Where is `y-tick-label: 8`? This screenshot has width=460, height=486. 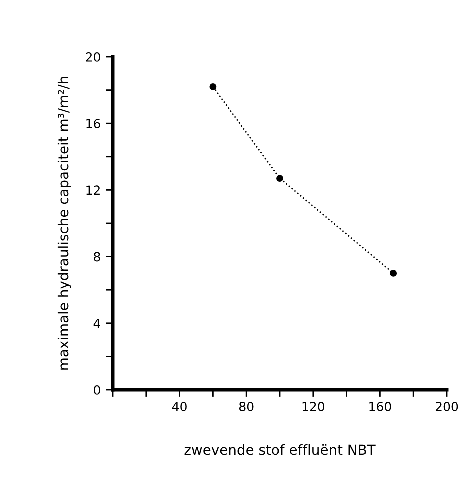
y-tick-label: 8 is located at coordinates (97, 257).